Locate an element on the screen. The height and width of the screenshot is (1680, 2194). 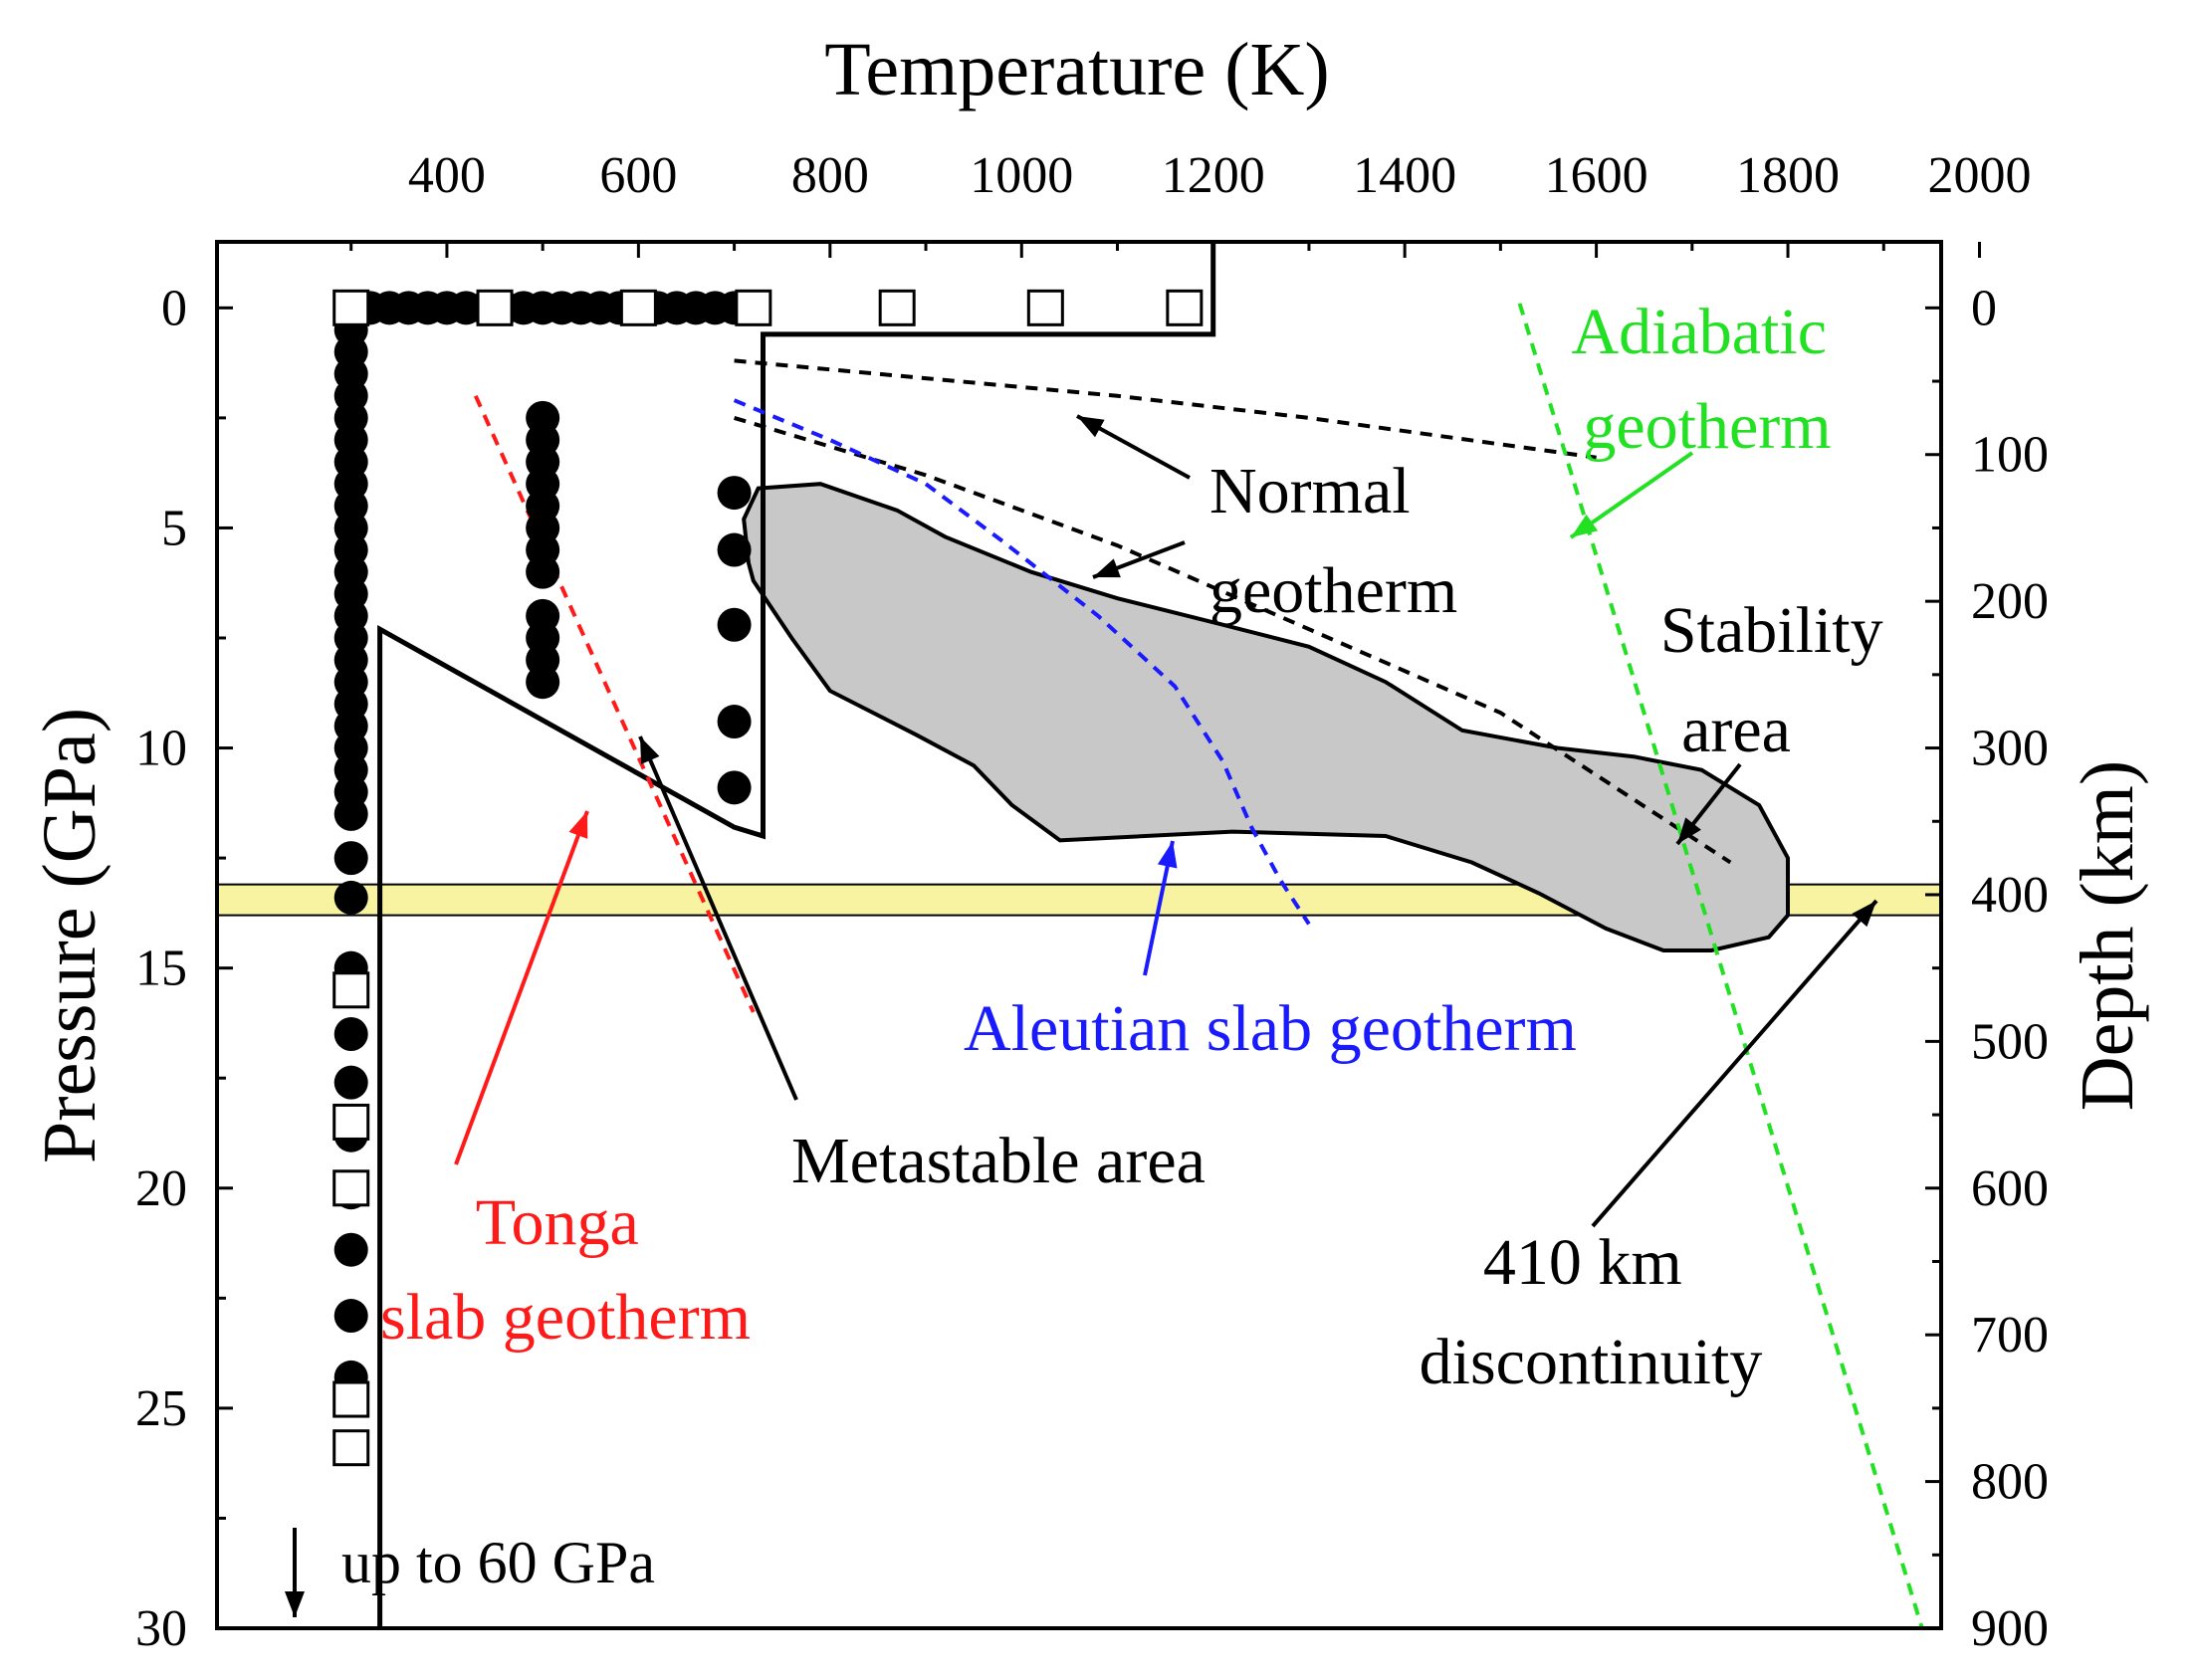
metastable-area-label: Metastable area is located at coordinates (998, 1161).